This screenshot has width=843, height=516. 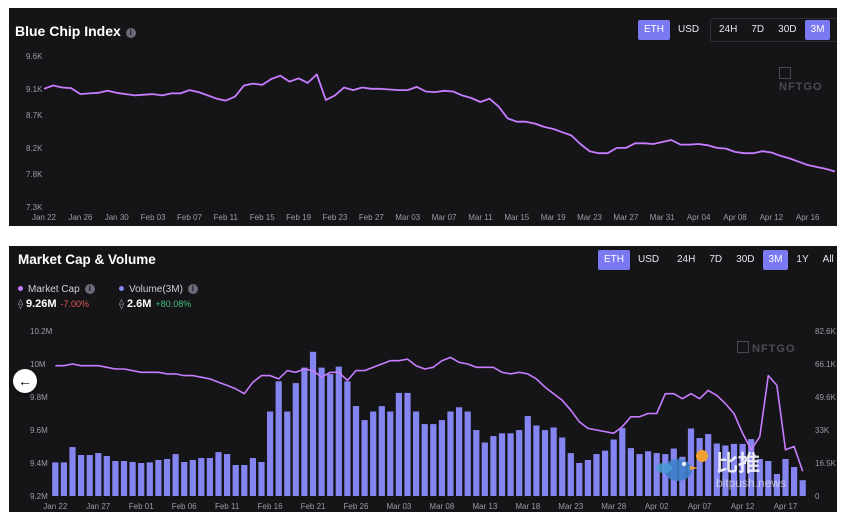 I want to click on range-1y-button: 1Y, so click(x=802, y=259).